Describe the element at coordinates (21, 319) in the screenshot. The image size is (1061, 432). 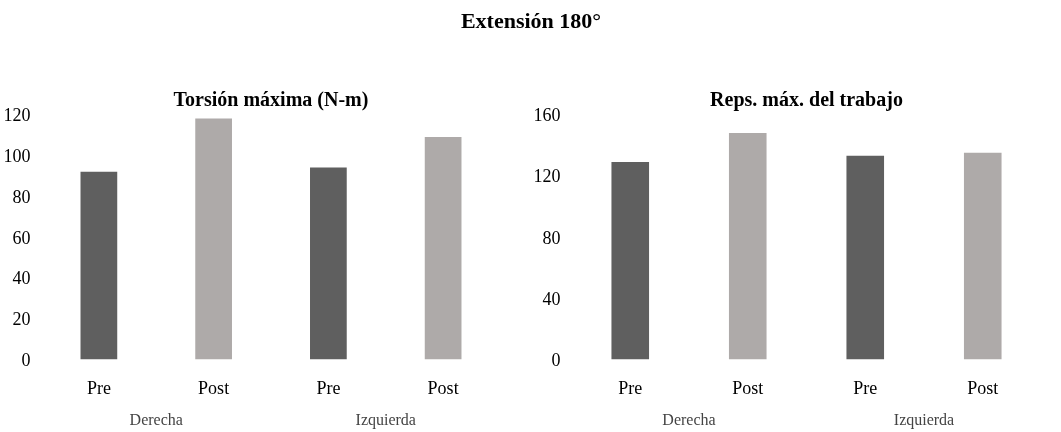
I see `y-tick-label: 20` at that location.